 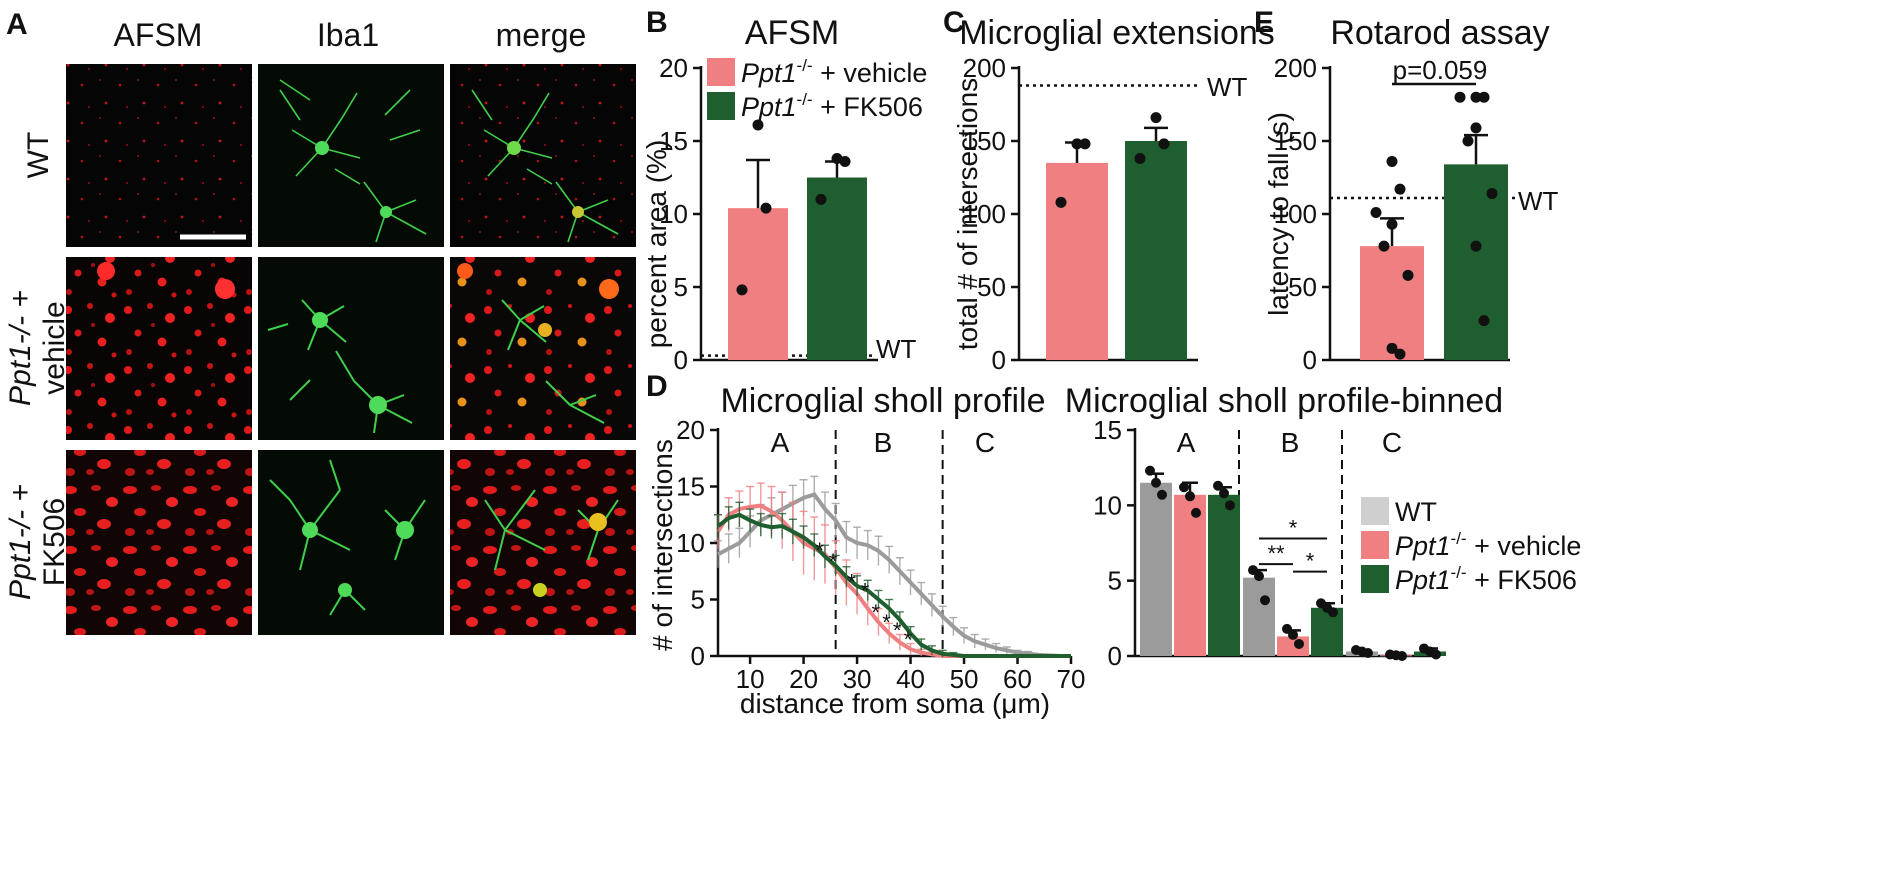 What do you see at coordinates (803, 679) in the screenshot?
I see `x-tick-label-1: 20` at bounding box center [803, 679].